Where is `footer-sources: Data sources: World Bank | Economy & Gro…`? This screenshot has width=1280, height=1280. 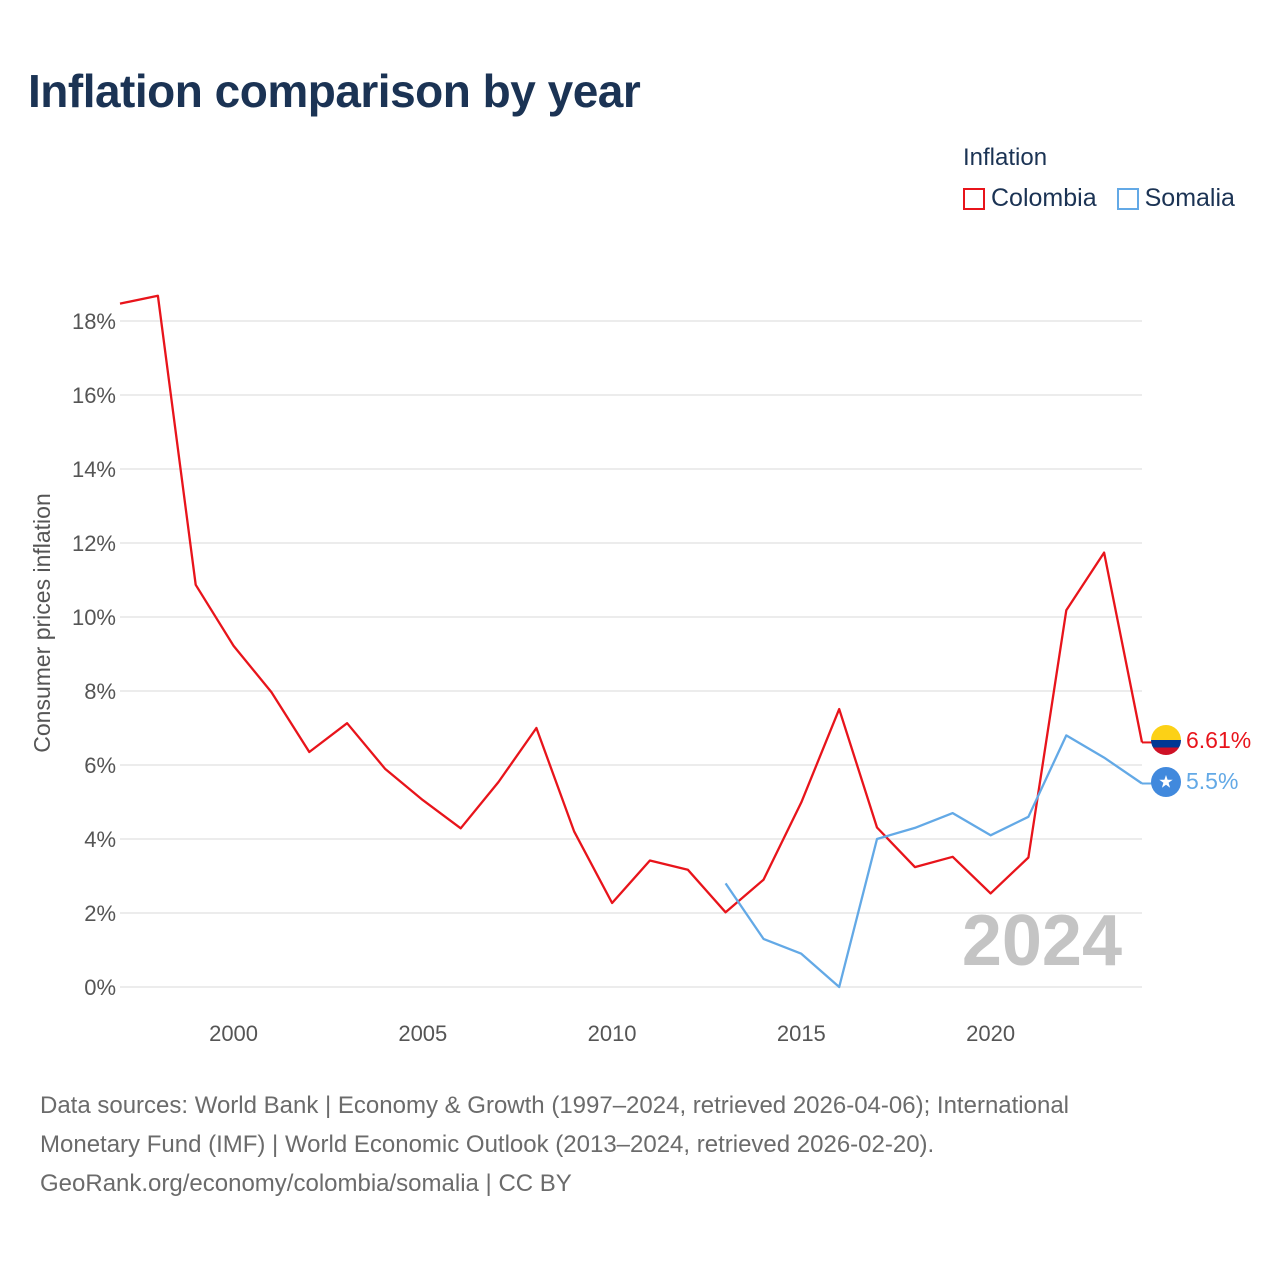
footer-sources: Data sources: World Bank | Economy & Gro… is located at coordinates (640, 1144).